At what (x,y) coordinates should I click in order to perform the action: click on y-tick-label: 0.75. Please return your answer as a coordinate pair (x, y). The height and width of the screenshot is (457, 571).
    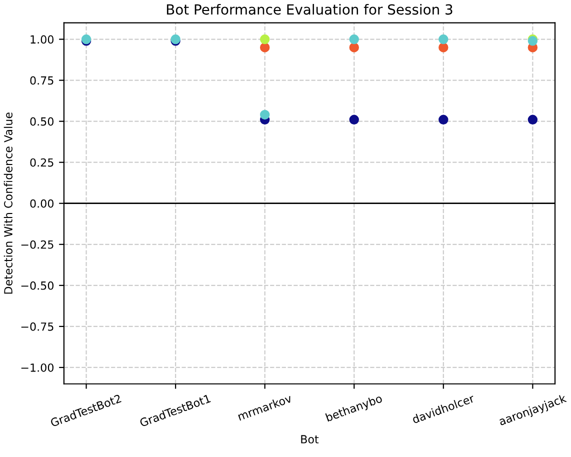
    Looking at the image, I should click on (42, 80).